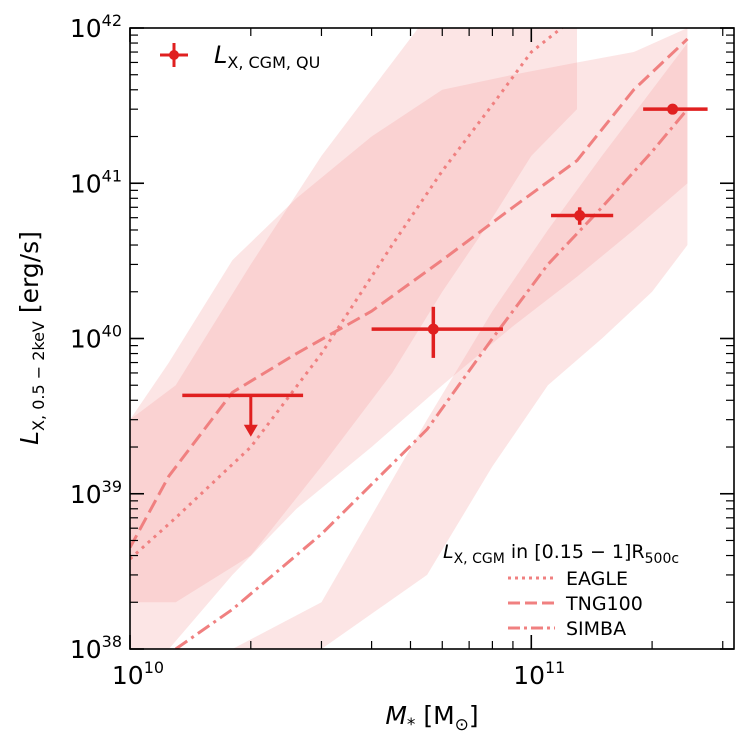 This screenshot has height=747, width=747. What do you see at coordinates (431, 718) in the screenshot?
I see `x-axis-title: M* [M⊙]` at bounding box center [431, 718].